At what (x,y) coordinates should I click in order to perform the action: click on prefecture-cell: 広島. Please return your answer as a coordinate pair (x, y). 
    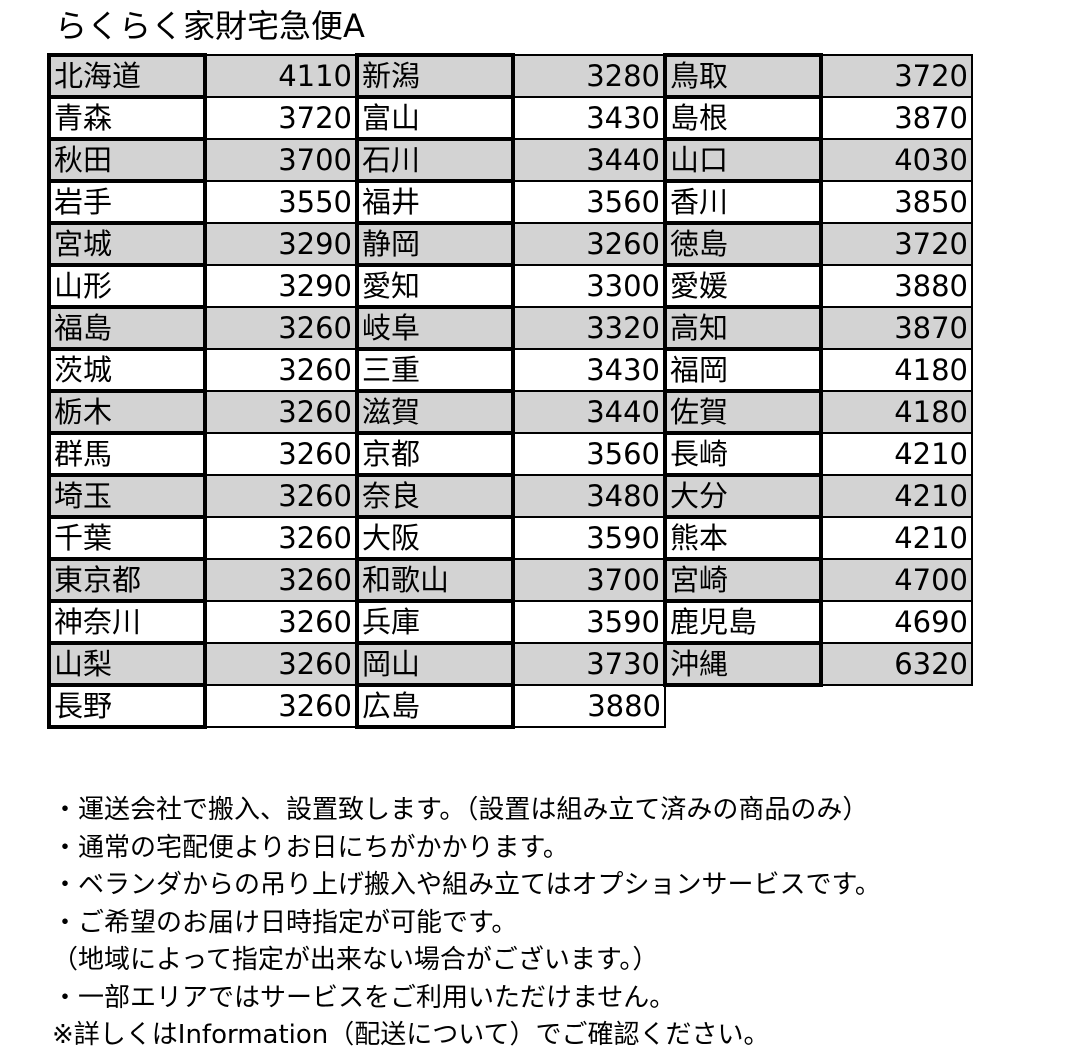
    Looking at the image, I should click on (435, 706).